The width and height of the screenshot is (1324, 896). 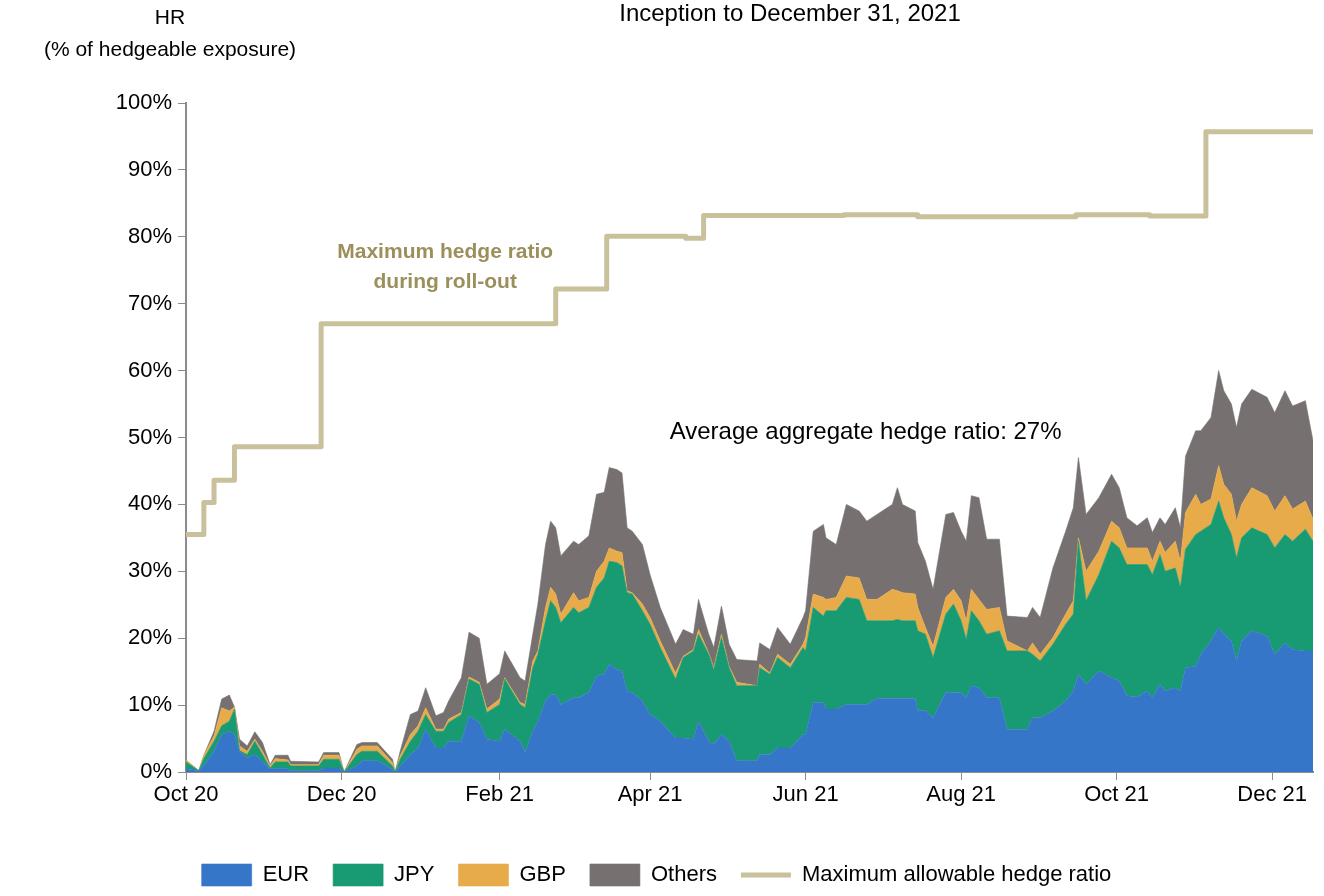 I want to click on y-tick-label: 100%, so click(x=143, y=102).